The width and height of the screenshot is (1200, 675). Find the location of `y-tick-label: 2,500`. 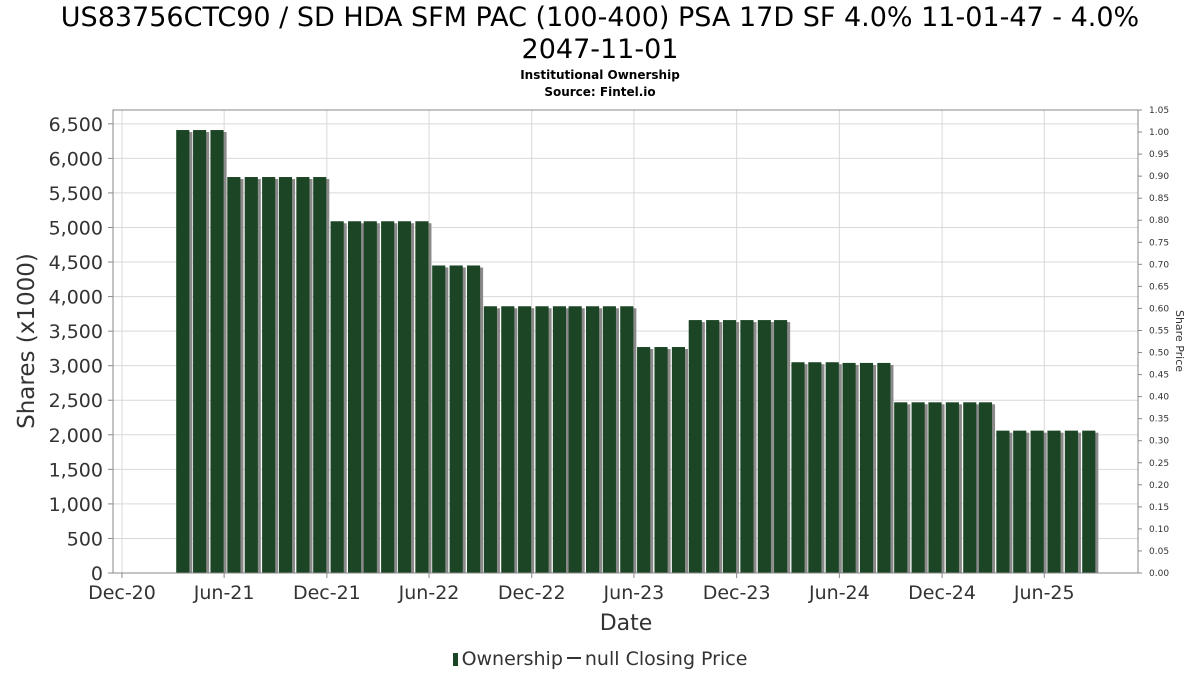

y-tick-label: 2,500 is located at coordinates (76, 401).